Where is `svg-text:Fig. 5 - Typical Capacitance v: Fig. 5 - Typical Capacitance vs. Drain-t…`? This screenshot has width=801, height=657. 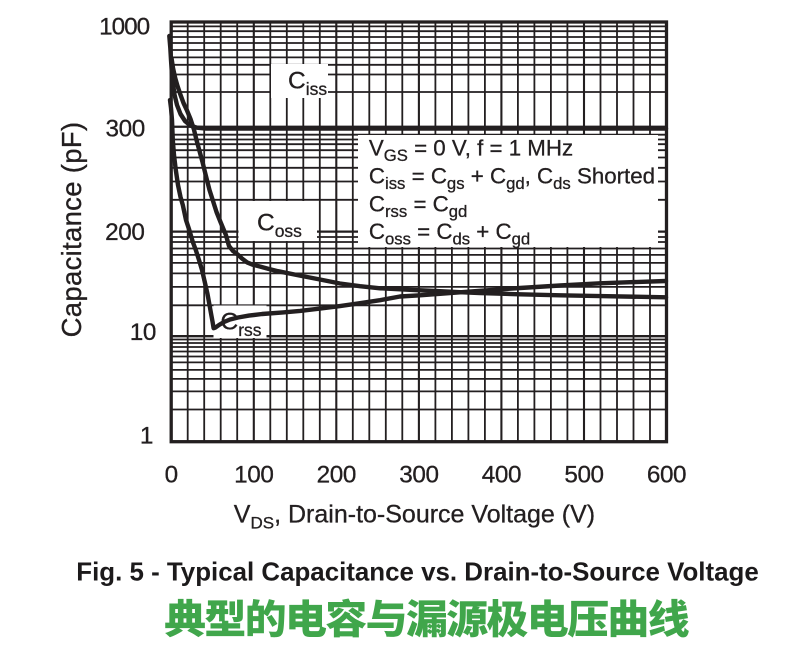 svg-text:Fig. 5 - Typical Capacitance v: Fig. 5 - Typical Capacitance vs. Drain-t… is located at coordinates (417, 572).